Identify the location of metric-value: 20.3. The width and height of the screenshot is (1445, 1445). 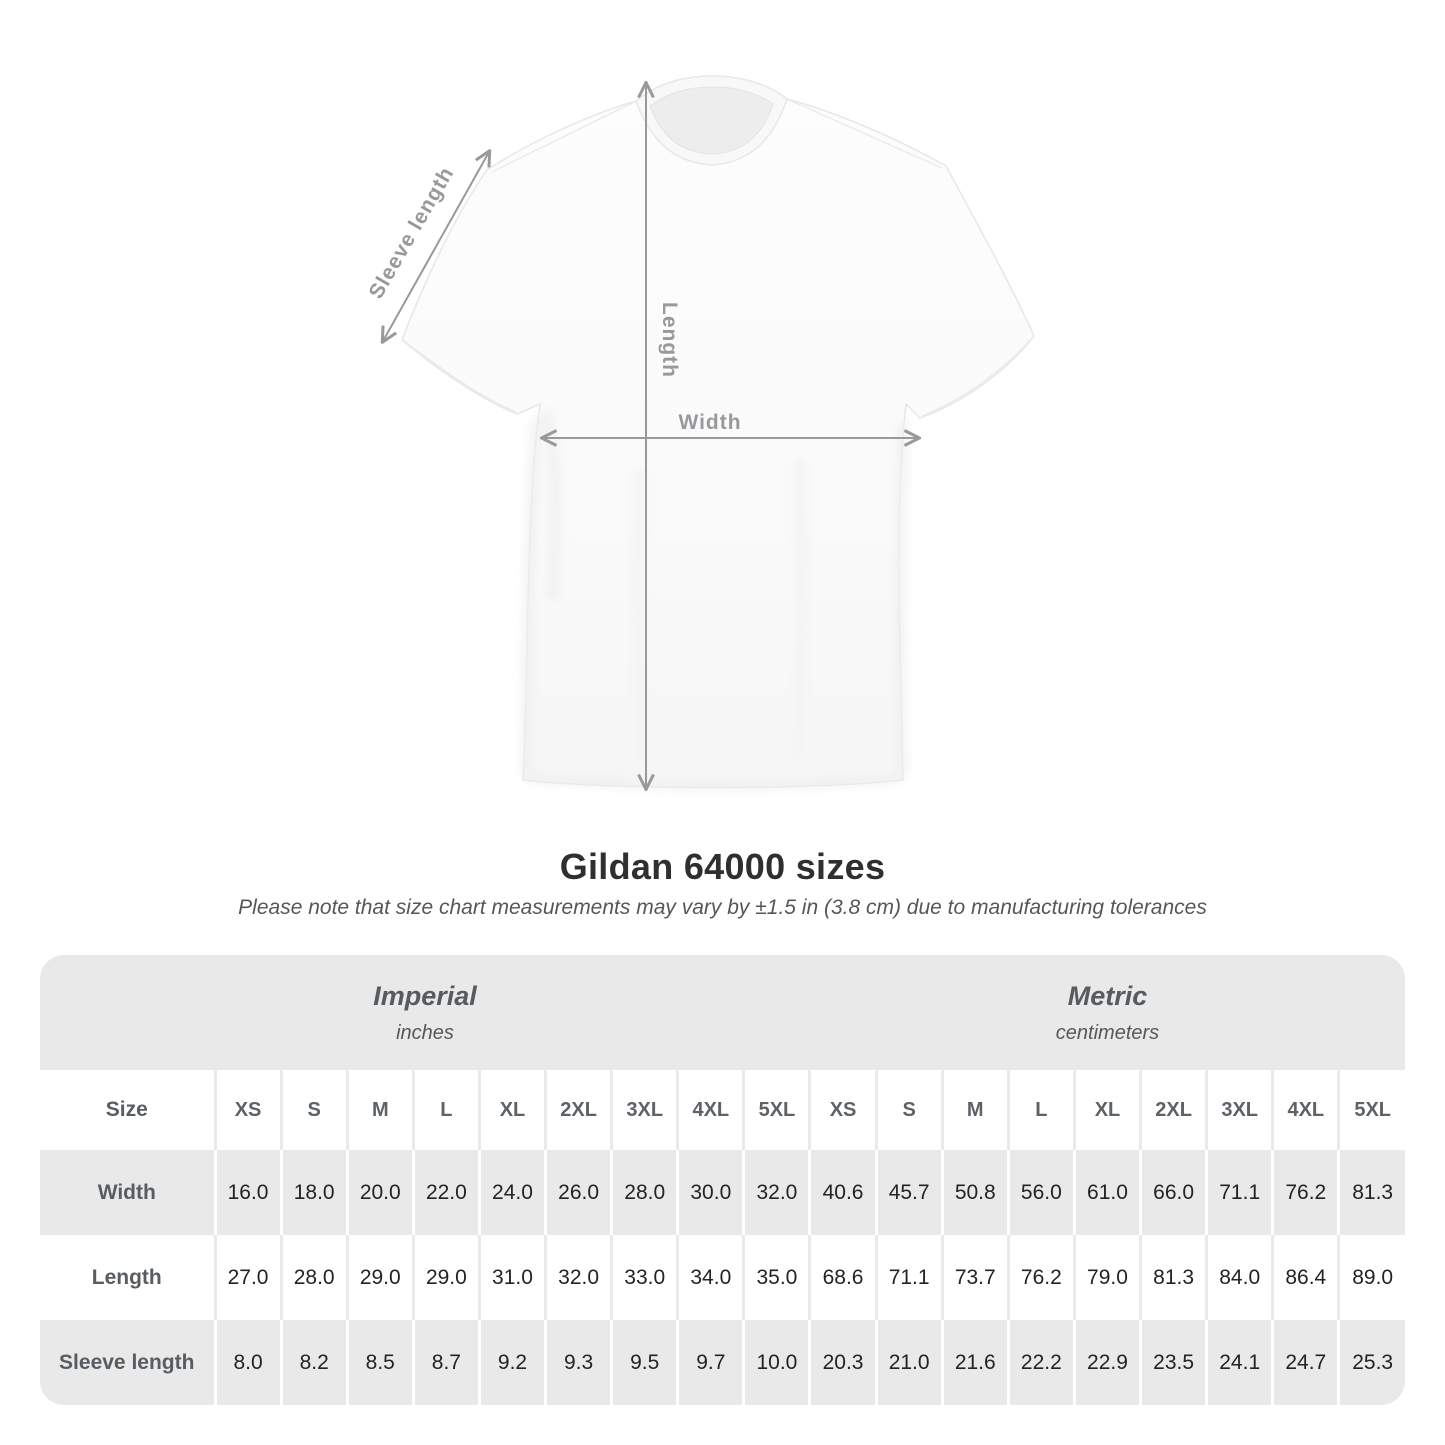
(842, 1362).